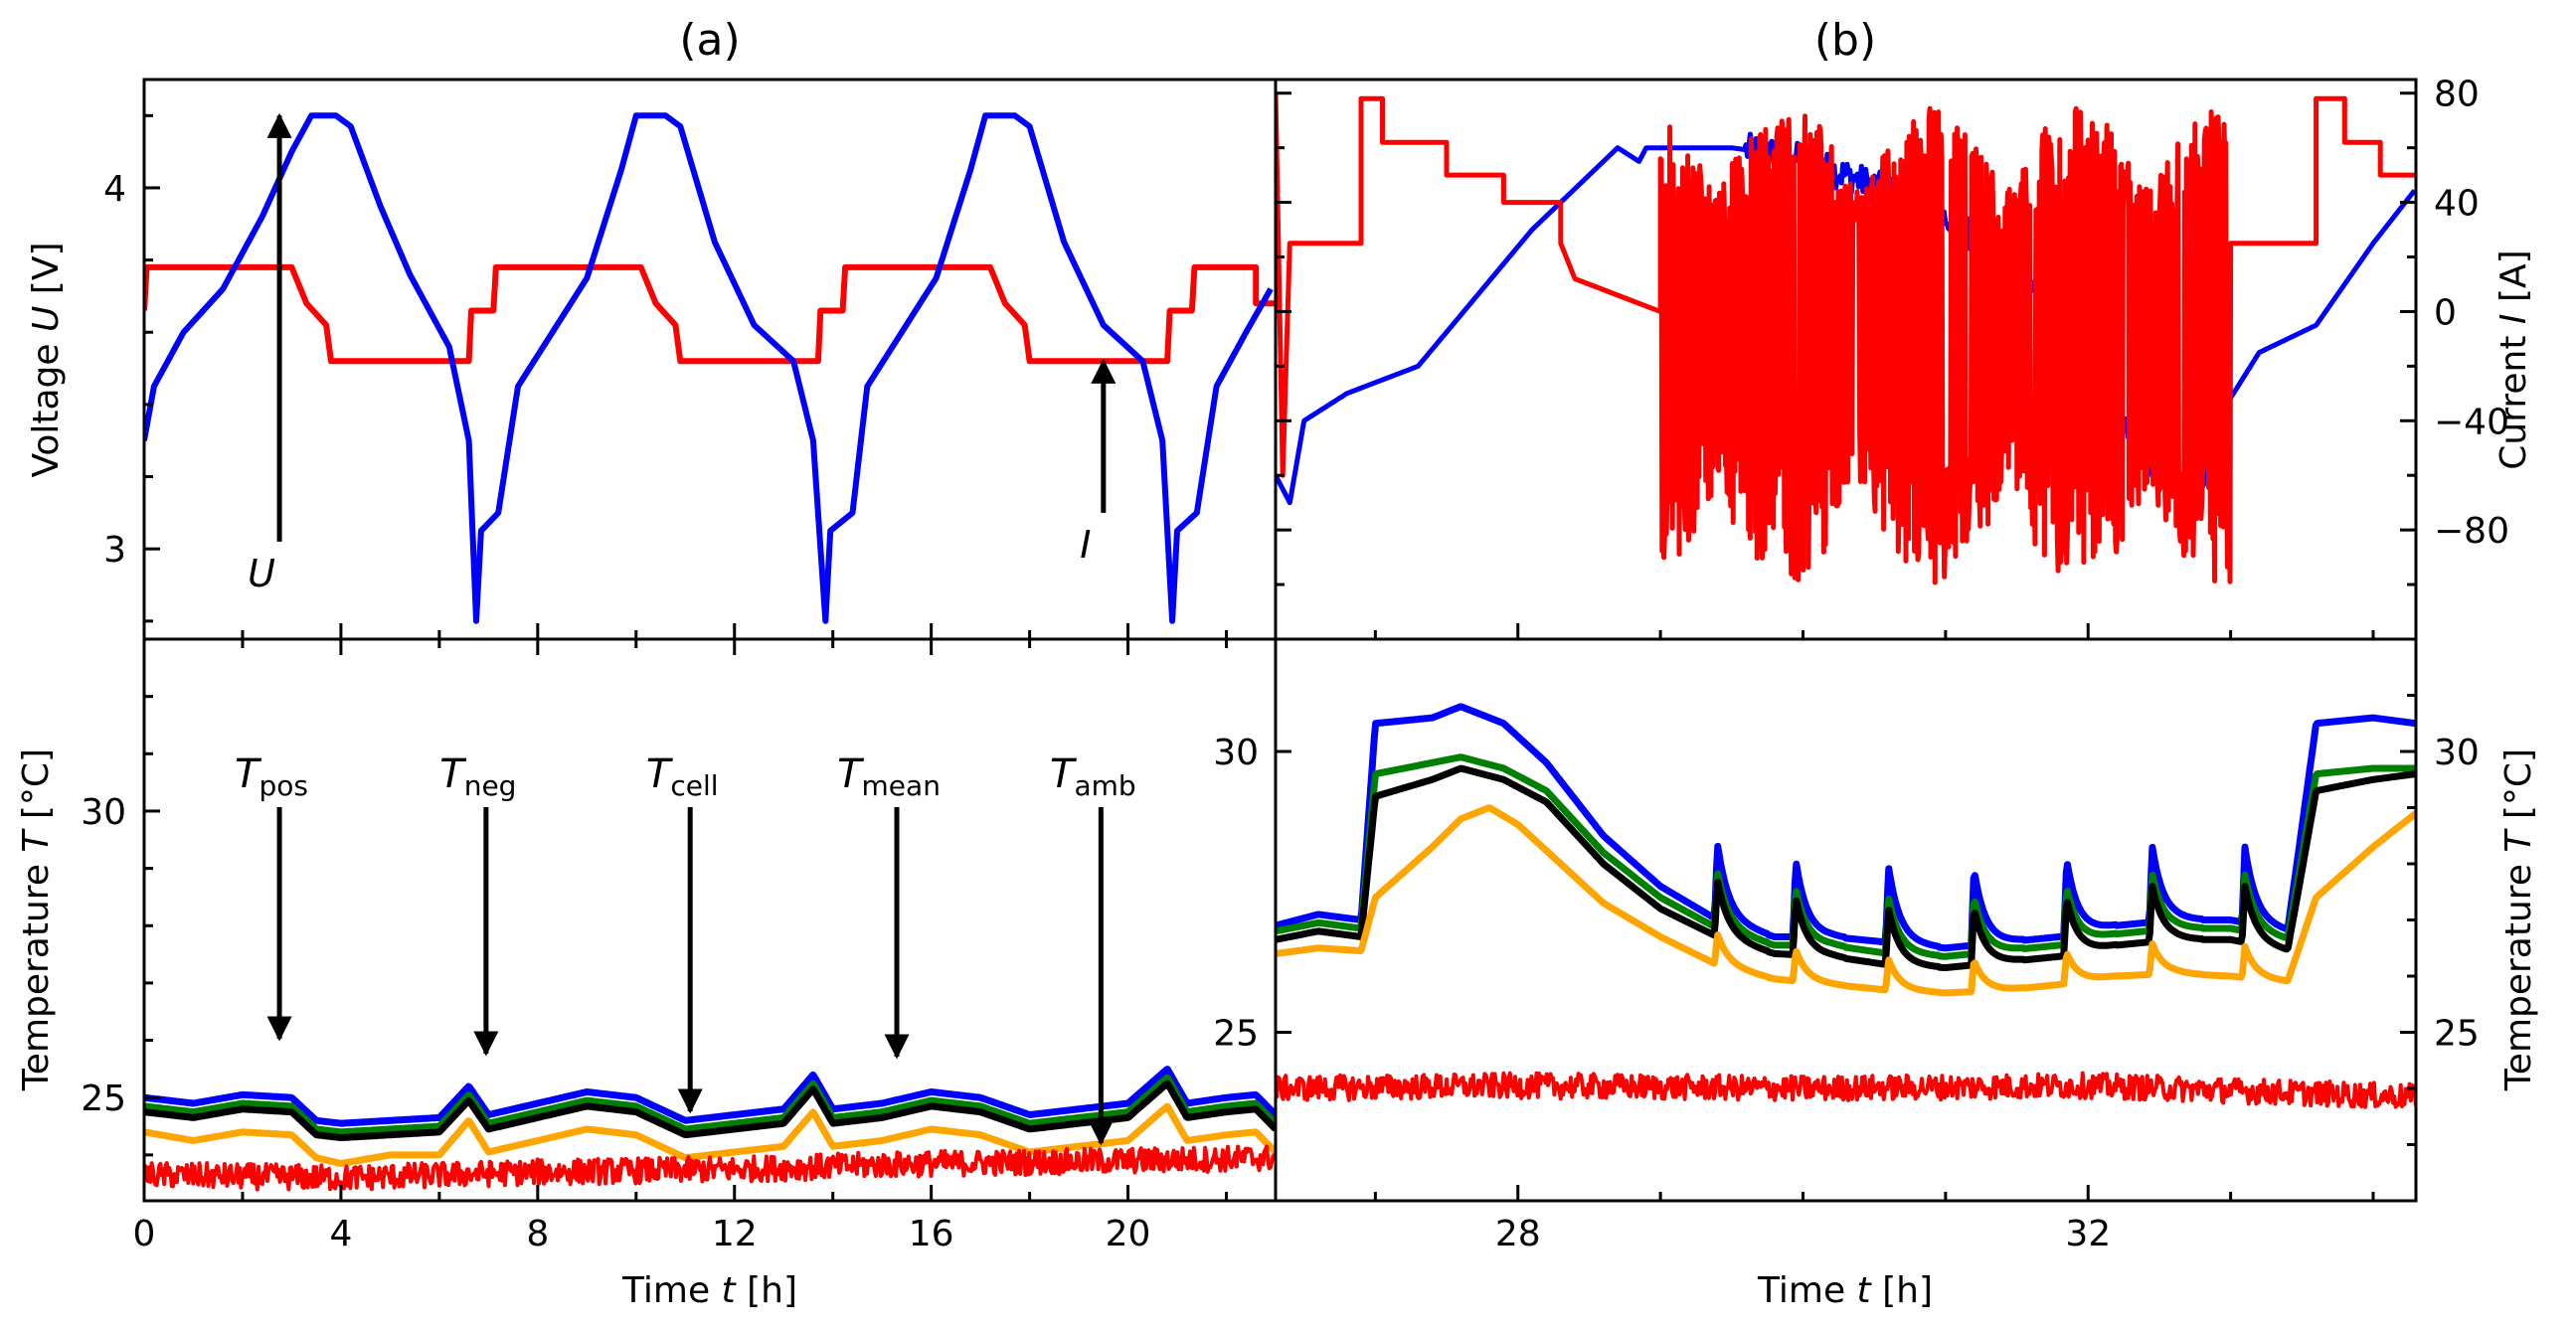 The height and width of the screenshot is (1329, 2576). I want to click on ytick-label-b-top-4: −80, so click(2471, 531).